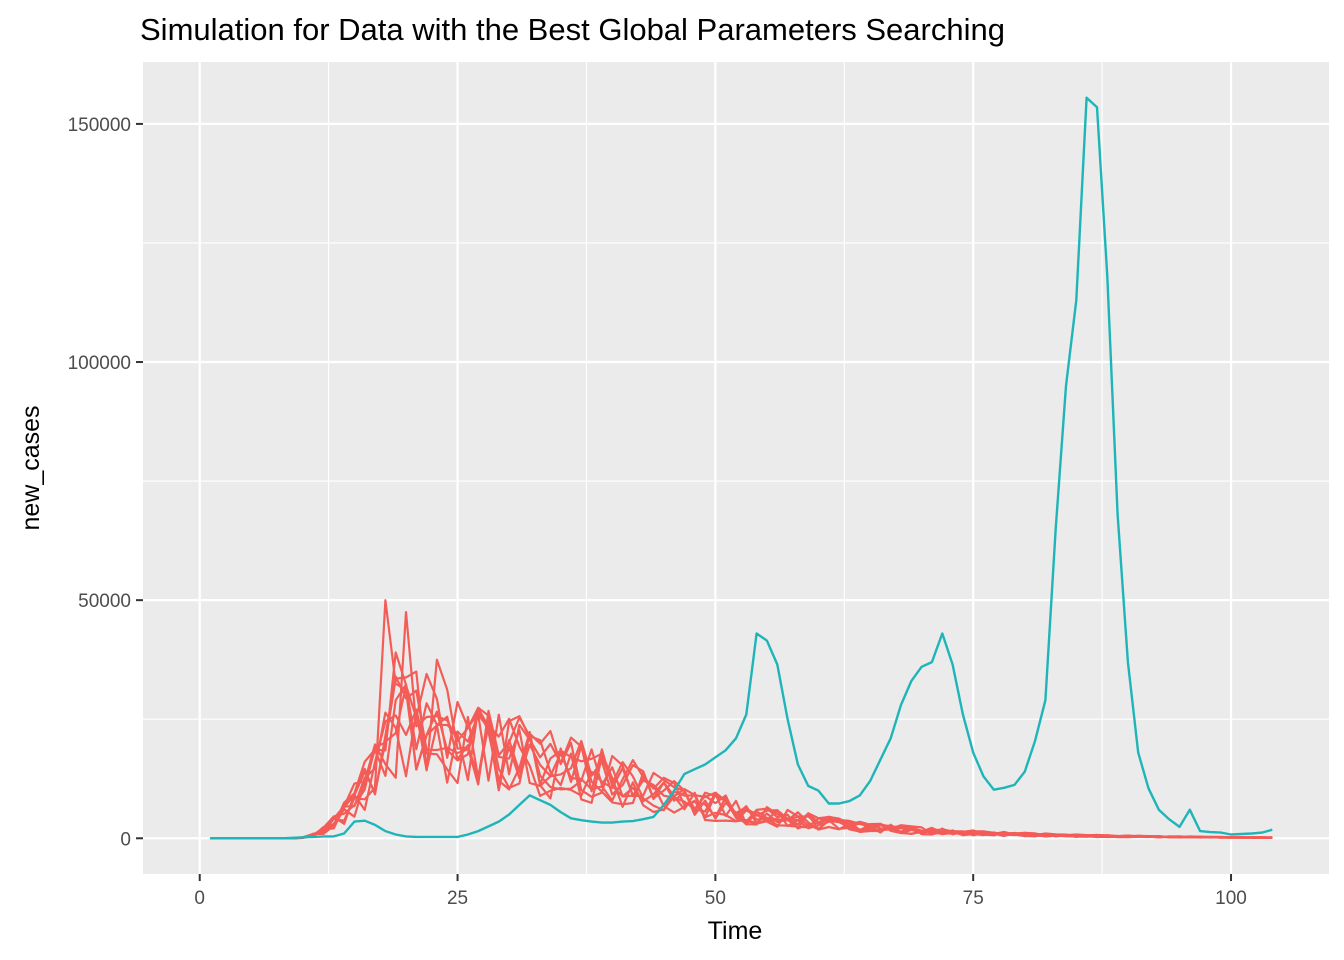  Describe the element at coordinates (125, 839) in the screenshot. I see `y-tick-label: 0` at that location.